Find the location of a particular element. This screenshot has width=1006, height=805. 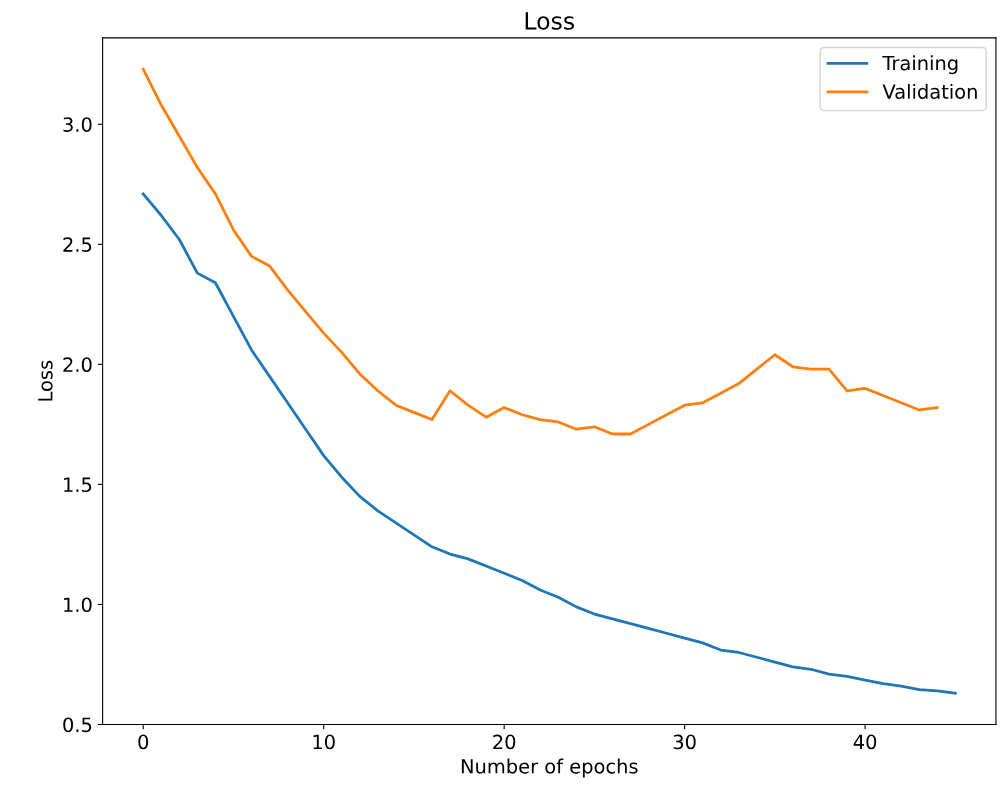

x-tick-label: 30 is located at coordinates (684, 742).